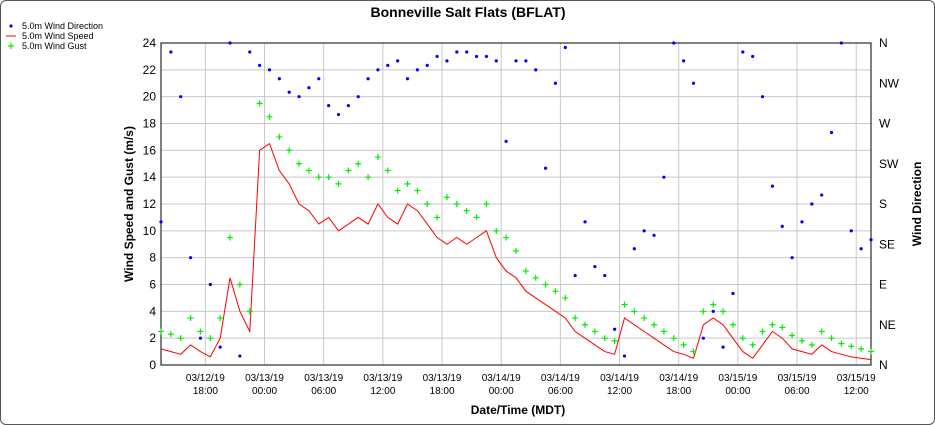  Describe the element at coordinates (150, 177) in the screenshot. I see `y-tick-label: 14` at that location.